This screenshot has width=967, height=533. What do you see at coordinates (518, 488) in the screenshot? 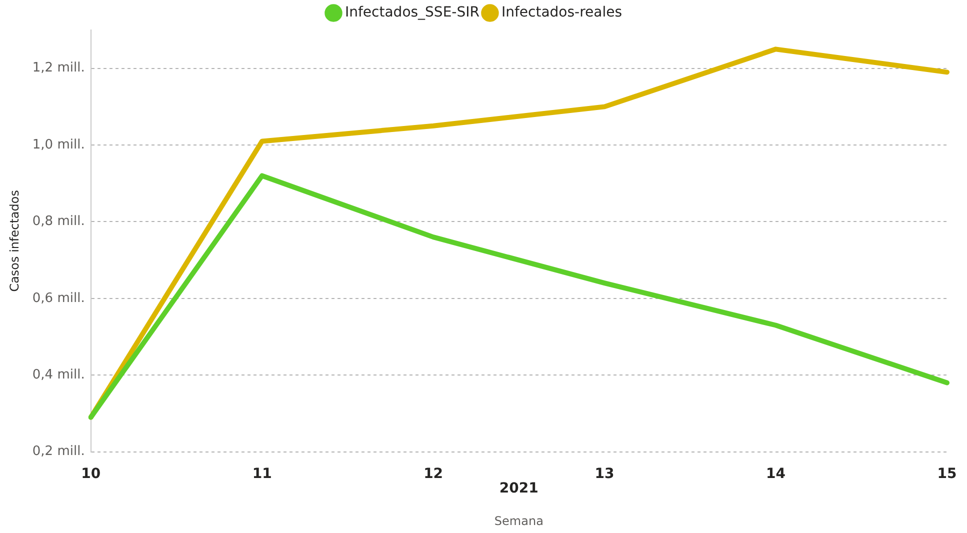
I see `text: 2021` at bounding box center [518, 488].